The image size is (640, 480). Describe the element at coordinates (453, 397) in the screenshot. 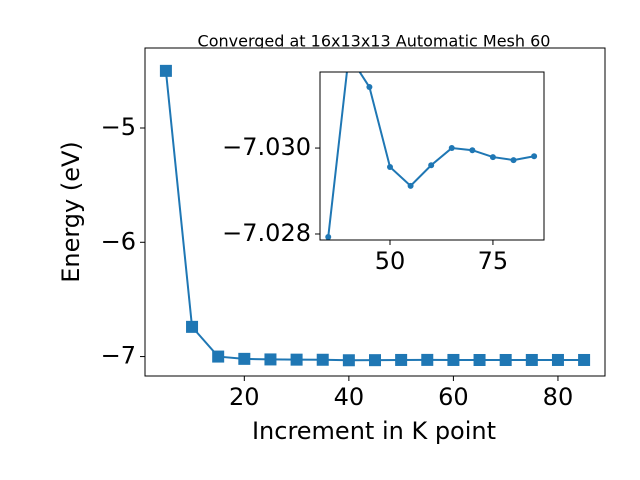

I see `x-tick-label: 60` at that location.